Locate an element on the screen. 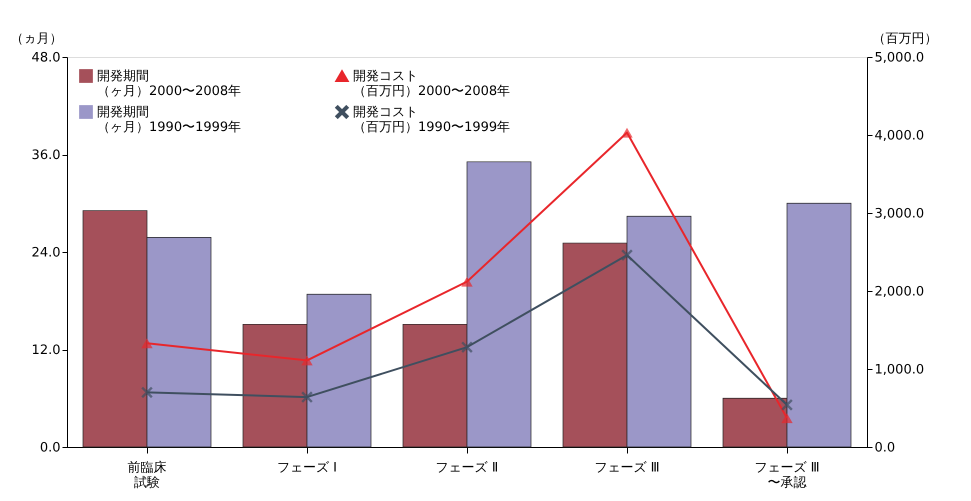  legend-label: 開発期間（ヶ月）2000〜2008年 is located at coordinates (169, 84).